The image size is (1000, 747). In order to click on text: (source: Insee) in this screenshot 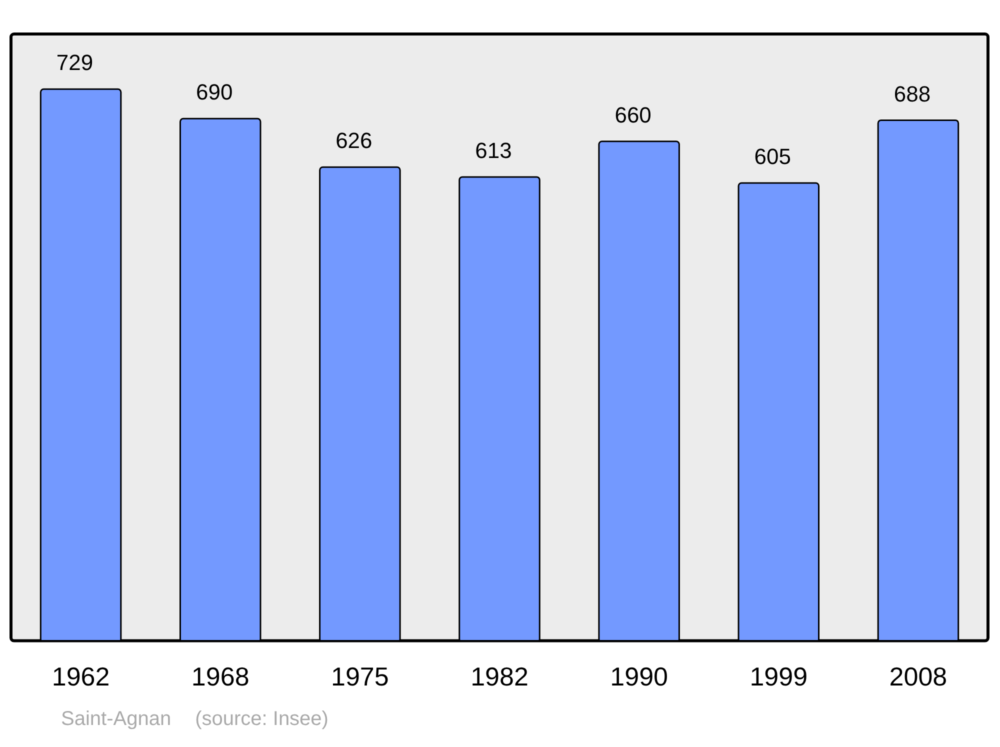, I will do `click(261, 719)`.